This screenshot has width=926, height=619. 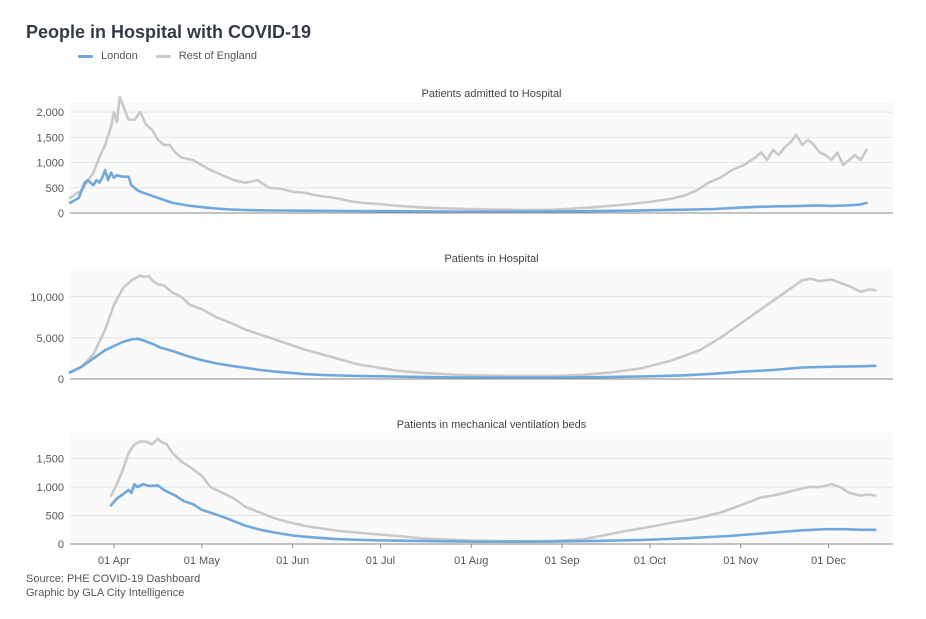 I want to click on credit-line: Graphic by GLA City Intelligence, so click(x=105, y=593).